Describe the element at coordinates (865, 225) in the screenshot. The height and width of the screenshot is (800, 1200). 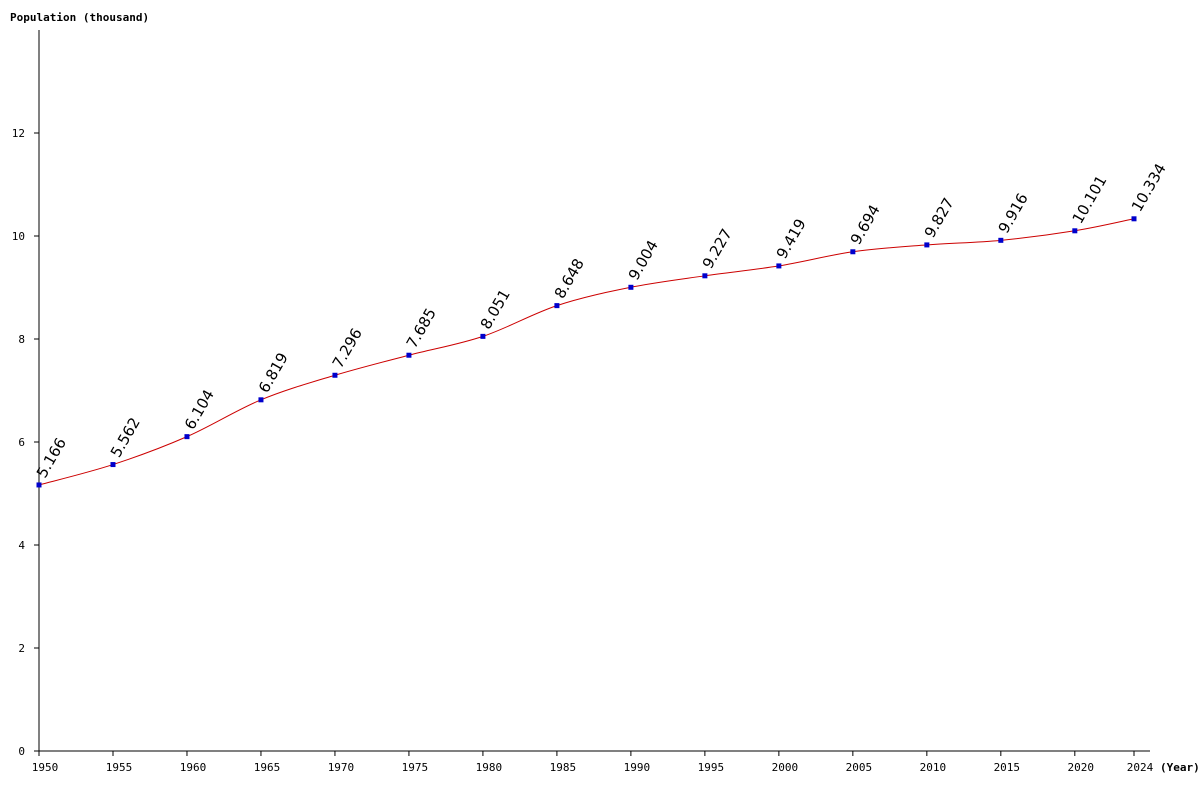
I see `data-label: 9.694` at that location.